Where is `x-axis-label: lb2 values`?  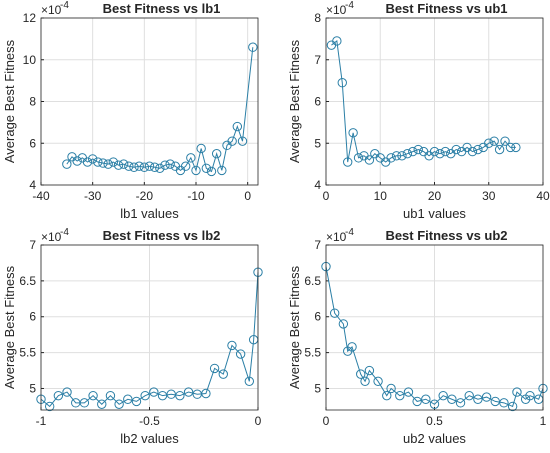
x-axis-label: lb2 values is located at coordinates (149, 438).